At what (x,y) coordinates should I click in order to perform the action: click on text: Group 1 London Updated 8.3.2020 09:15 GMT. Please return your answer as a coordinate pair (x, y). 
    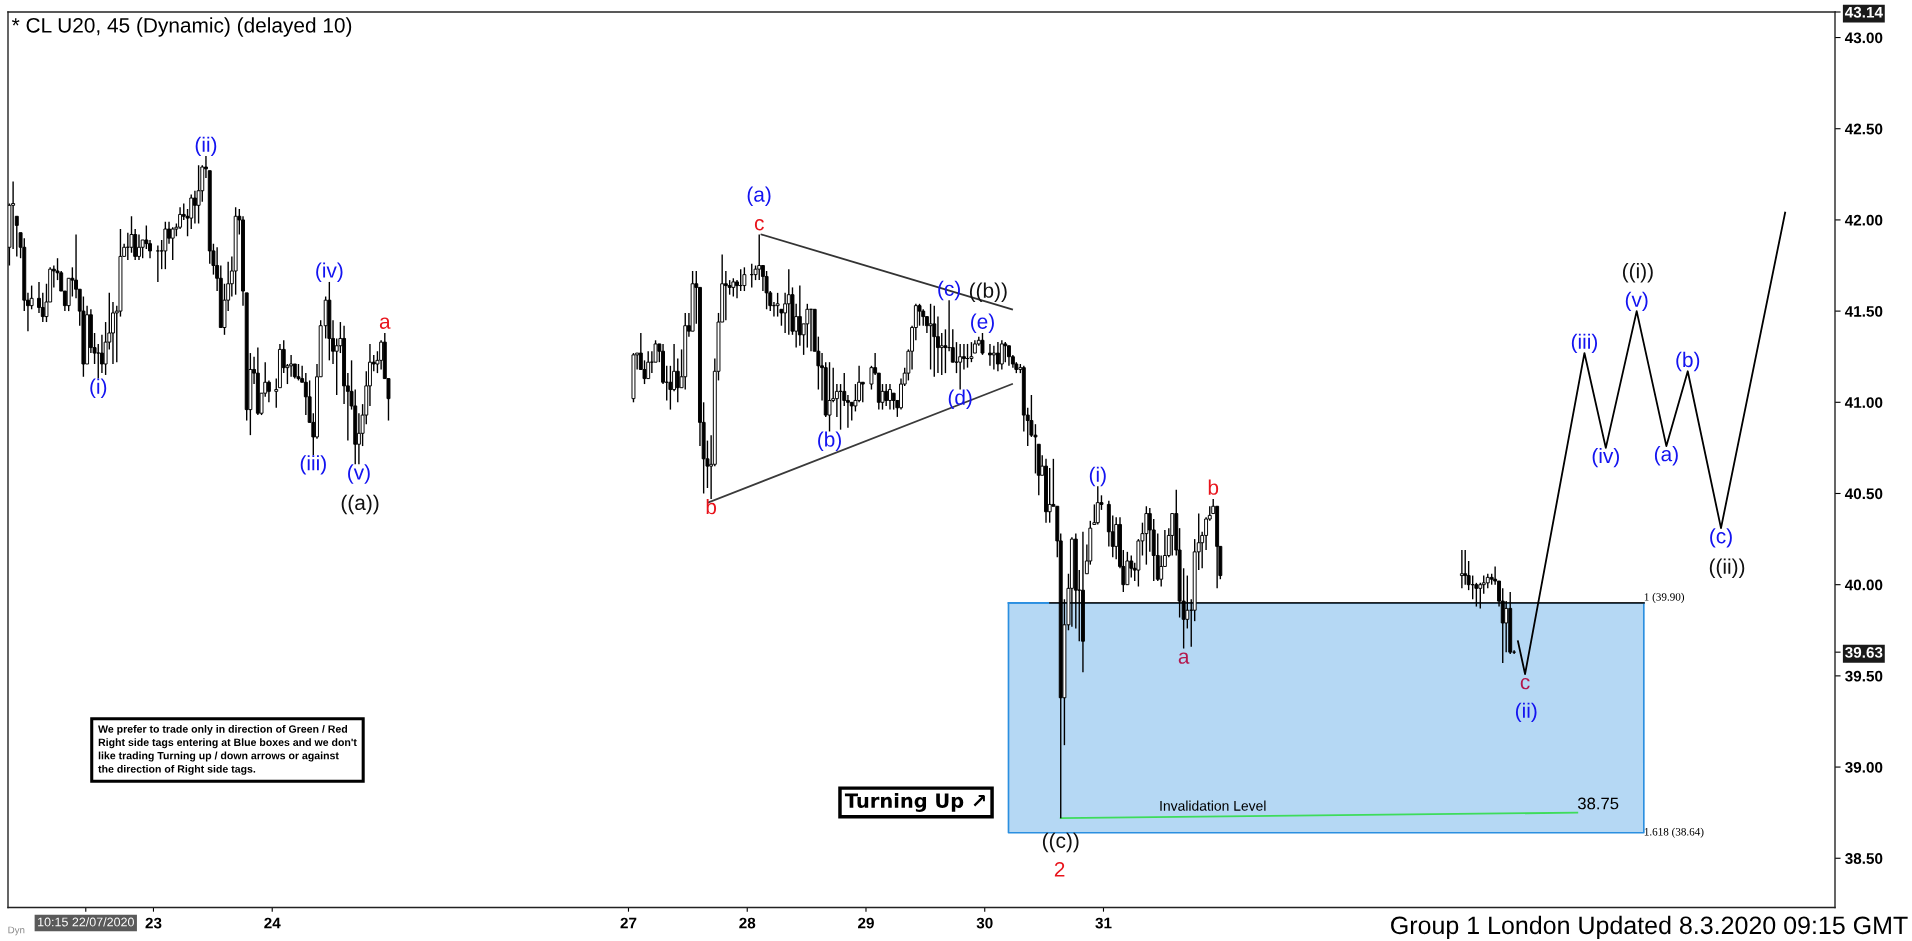
    Looking at the image, I should click on (1649, 927).